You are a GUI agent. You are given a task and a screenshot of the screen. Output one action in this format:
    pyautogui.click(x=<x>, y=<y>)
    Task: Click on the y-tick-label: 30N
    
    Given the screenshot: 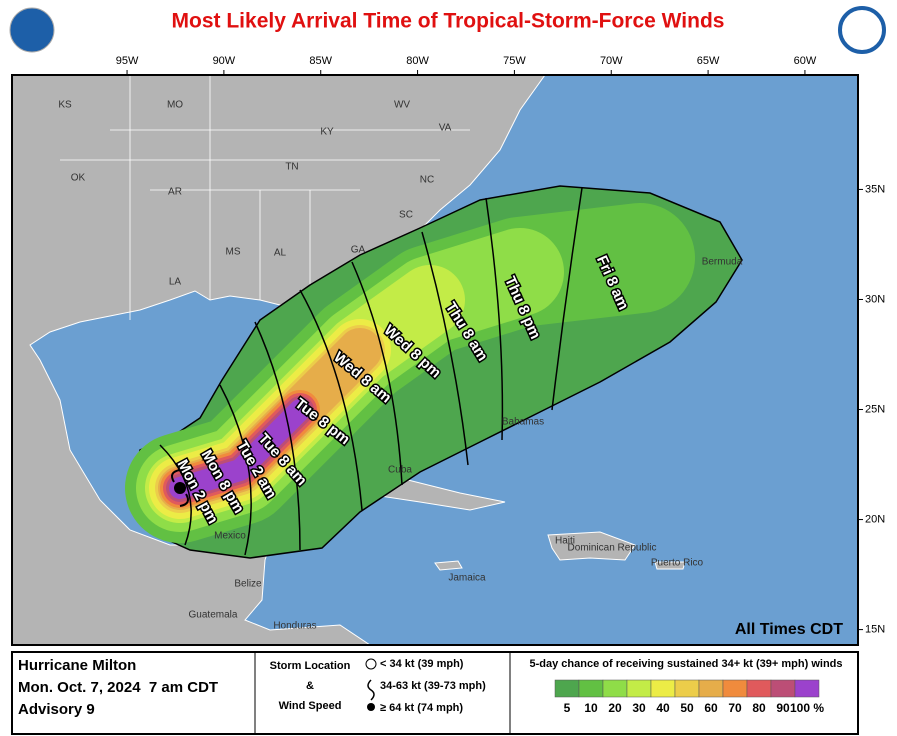 What is the action you would take?
    pyautogui.click(x=875, y=299)
    